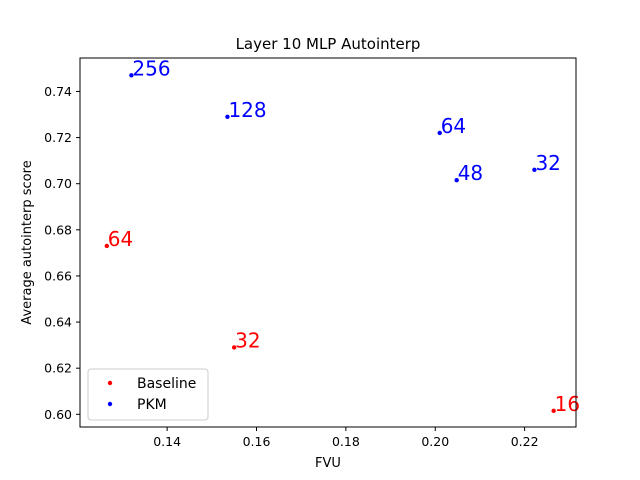 This screenshot has width=640, height=480. What do you see at coordinates (27, 242) in the screenshot?
I see `y-axis-label: Average autointerp score` at bounding box center [27, 242].